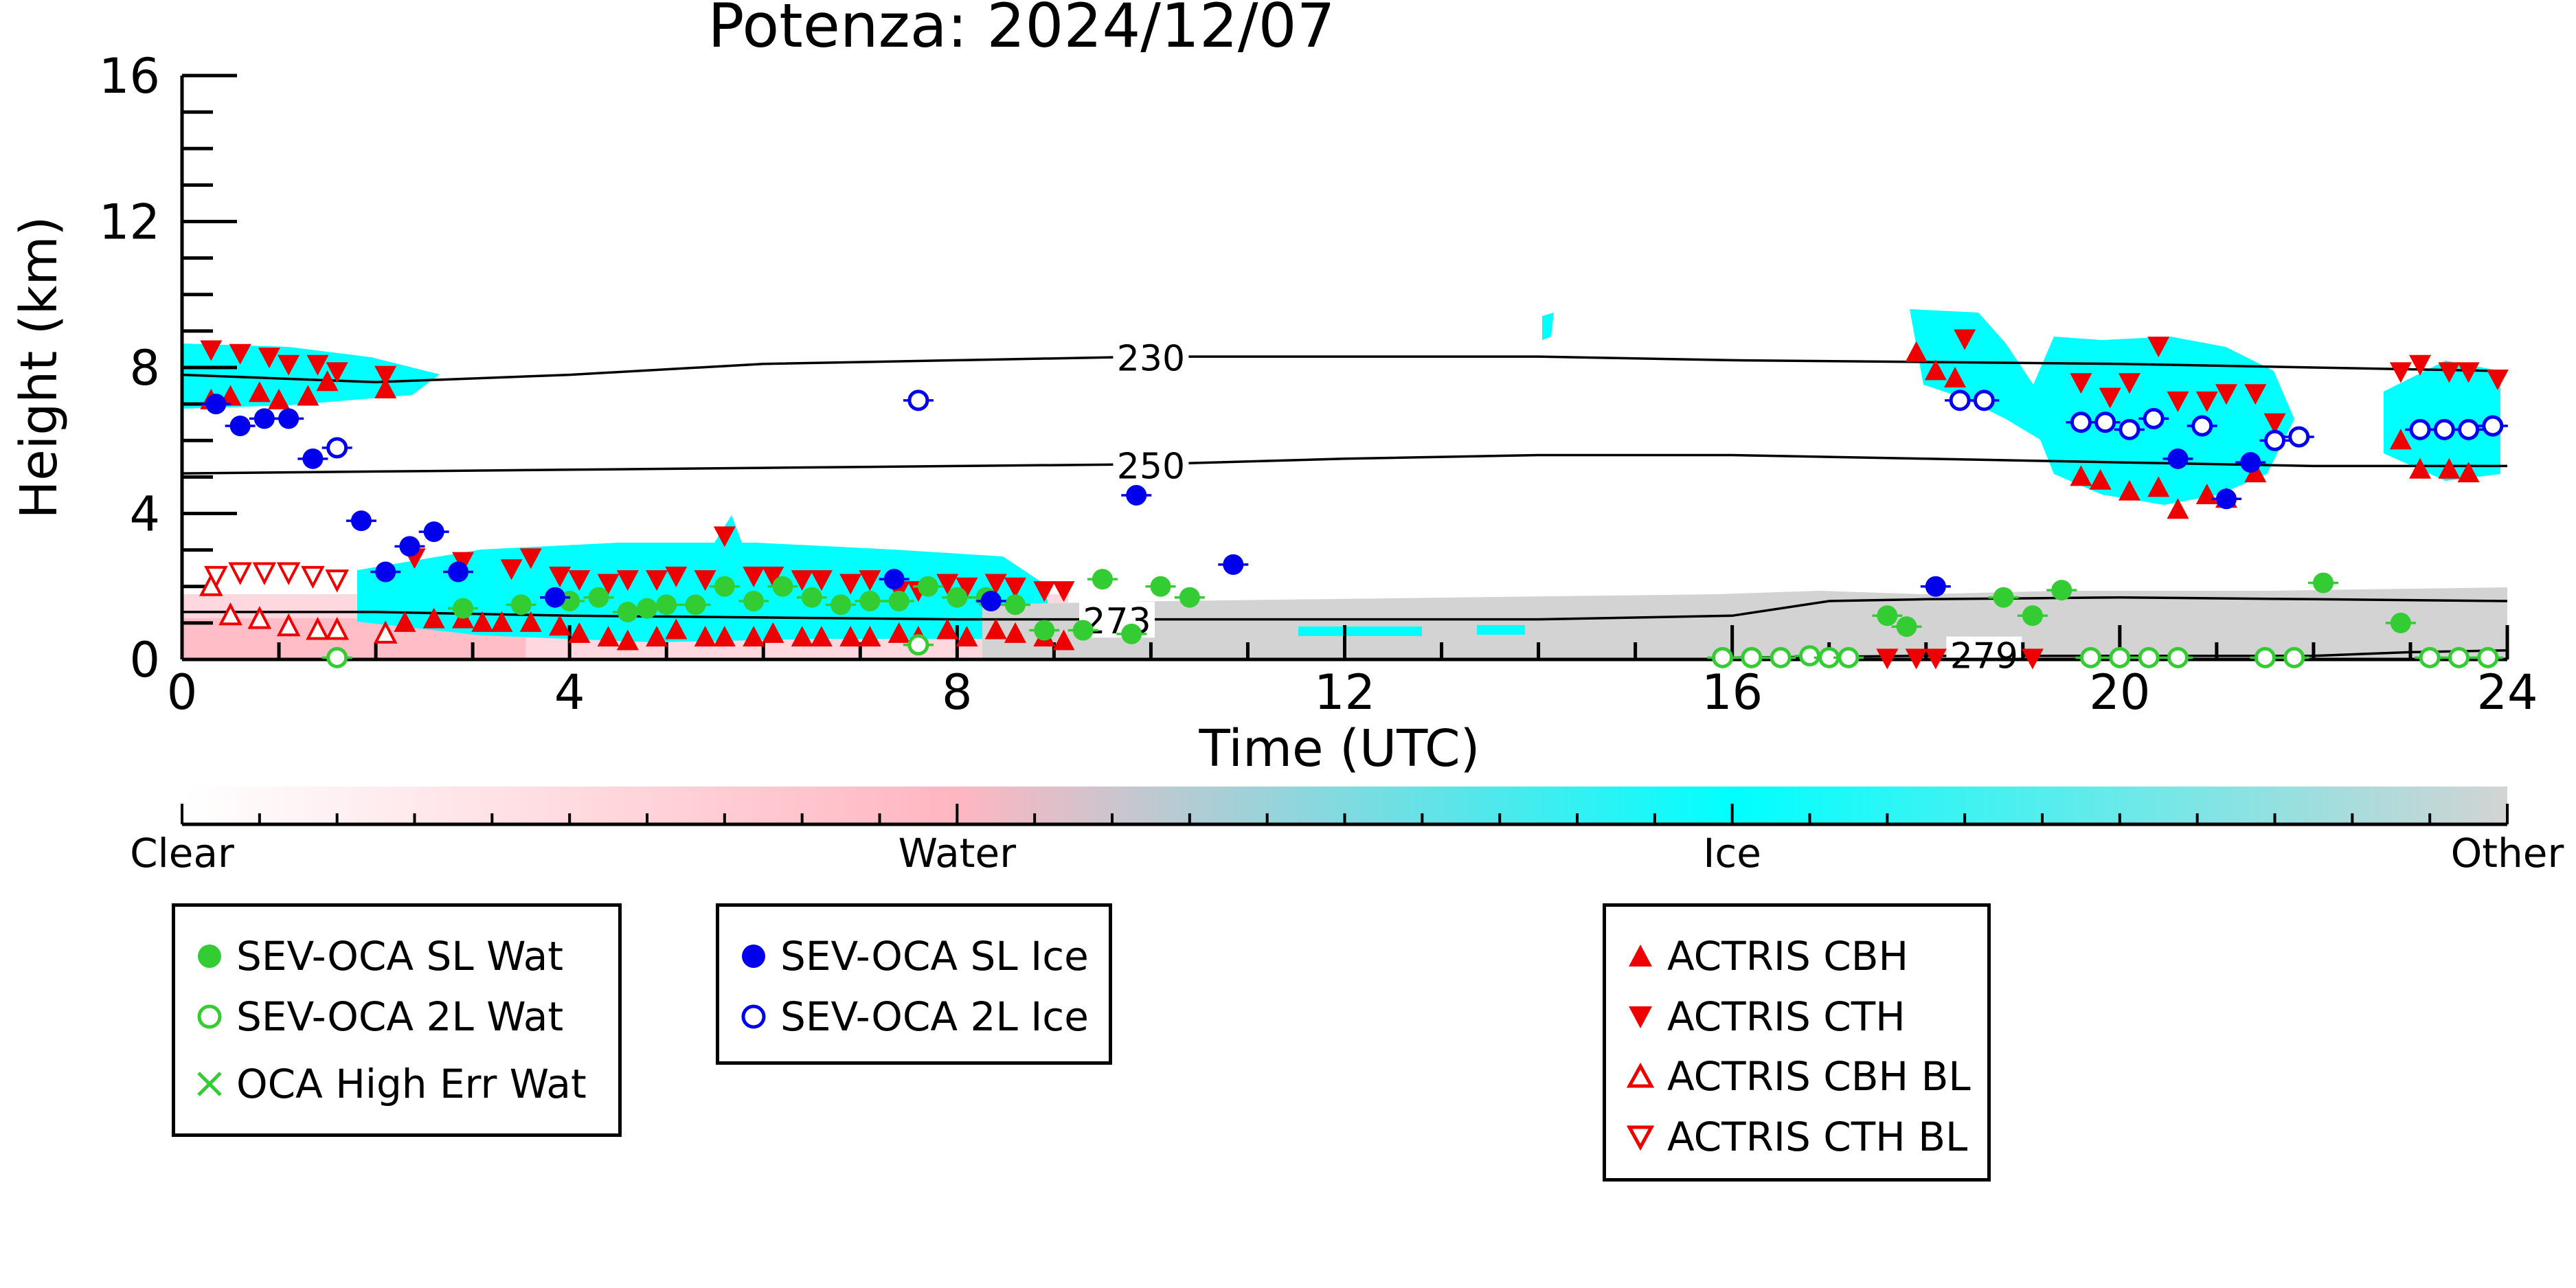 The width and height of the screenshot is (2576, 1288). Describe the element at coordinates (377, 956) in the screenshot. I see `legend-entry: SEV-OCA SL Wat` at that location.